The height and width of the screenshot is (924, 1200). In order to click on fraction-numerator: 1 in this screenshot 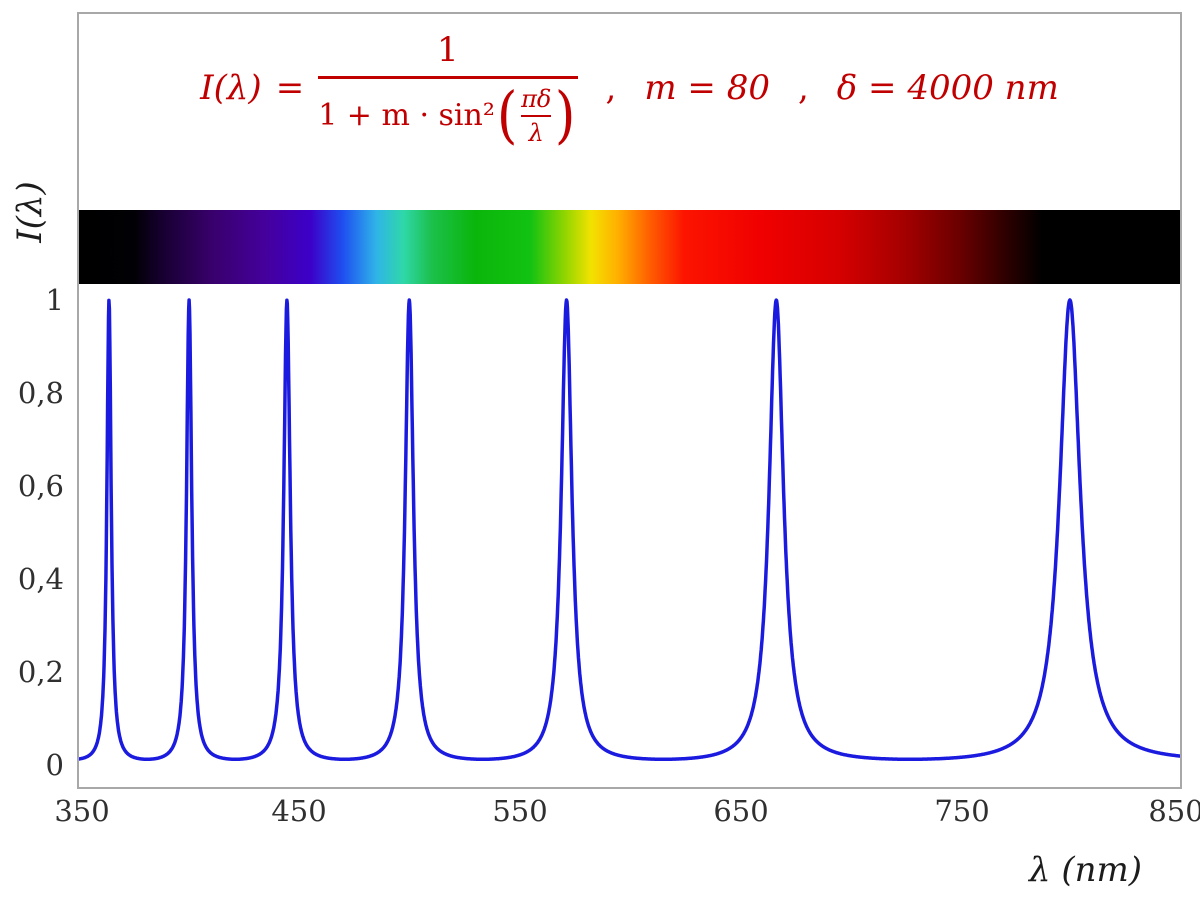, I will do `click(448, 50)`.